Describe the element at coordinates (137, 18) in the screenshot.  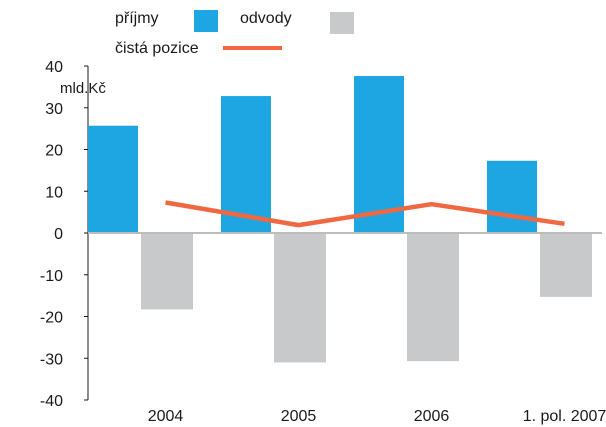
I see `legend-label-prijmy: příjmy` at that location.